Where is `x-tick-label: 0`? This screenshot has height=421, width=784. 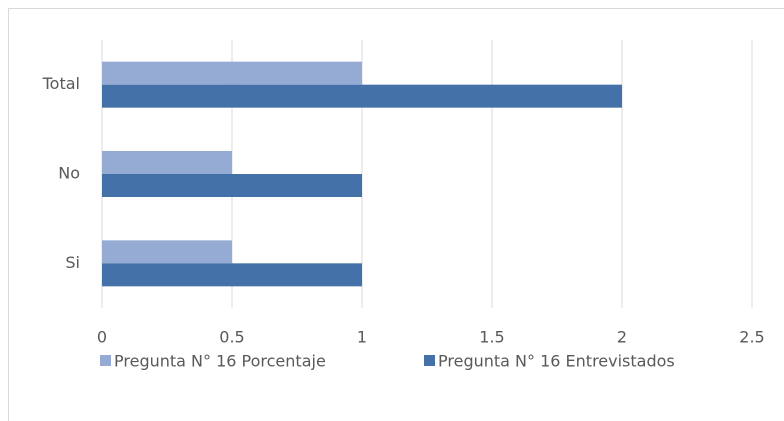
x-tick-label: 0 is located at coordinates (102, 337).